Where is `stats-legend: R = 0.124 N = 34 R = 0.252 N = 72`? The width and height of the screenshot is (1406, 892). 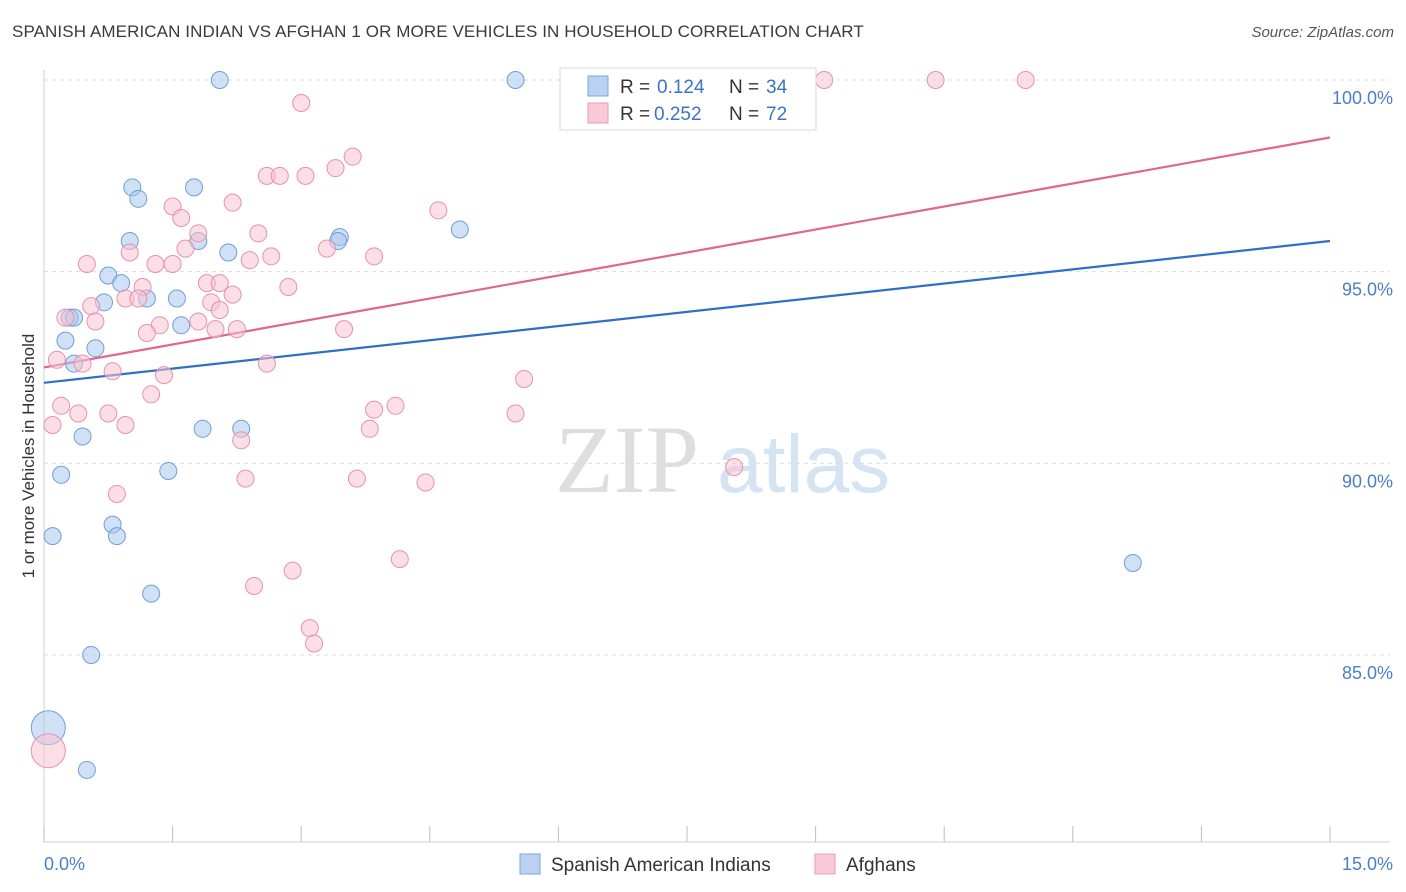 stats-legend: R = 0.124 N = 34 R = 0.252 N = 72 is located at coordinates (688, 99).